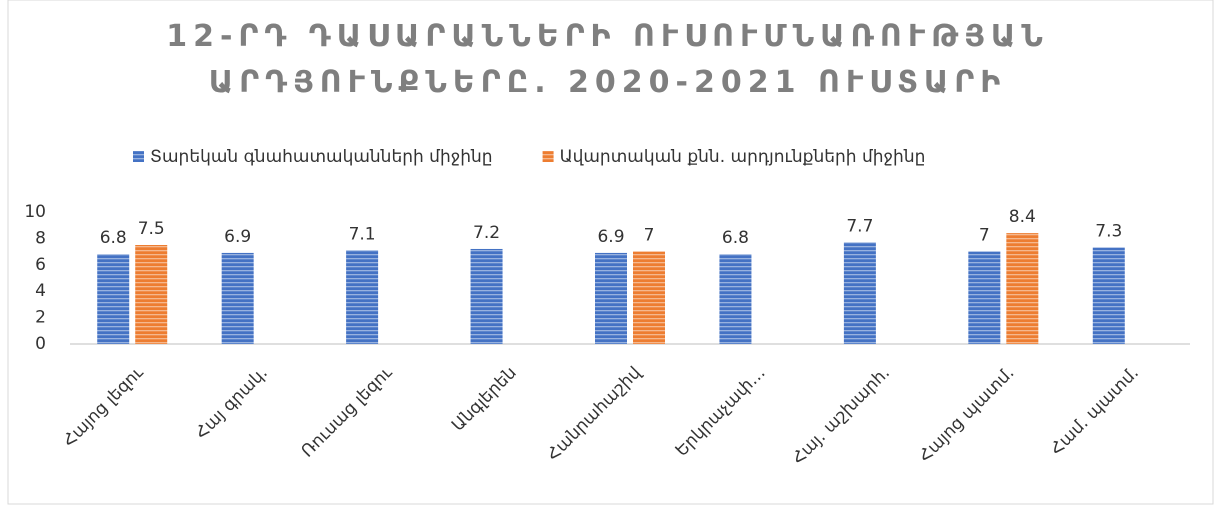 This screenshot has height=506, width=1215. Describe the element at coordinates (966, 414) in the screenshot. I see `x-tick-label: Հայոց պատմ.` at that location.